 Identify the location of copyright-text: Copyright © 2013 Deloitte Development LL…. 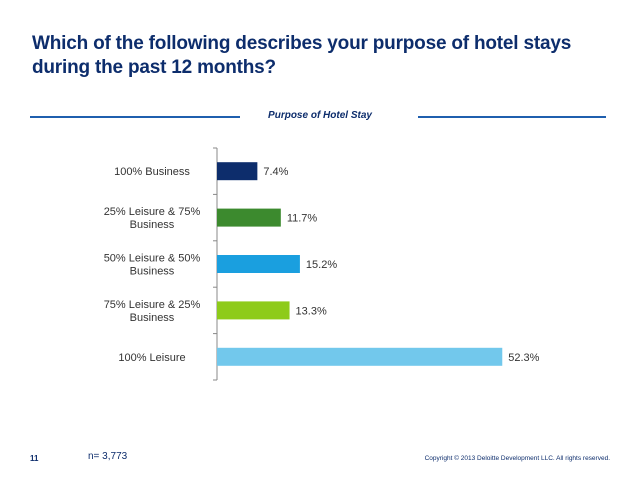
(517, 458).